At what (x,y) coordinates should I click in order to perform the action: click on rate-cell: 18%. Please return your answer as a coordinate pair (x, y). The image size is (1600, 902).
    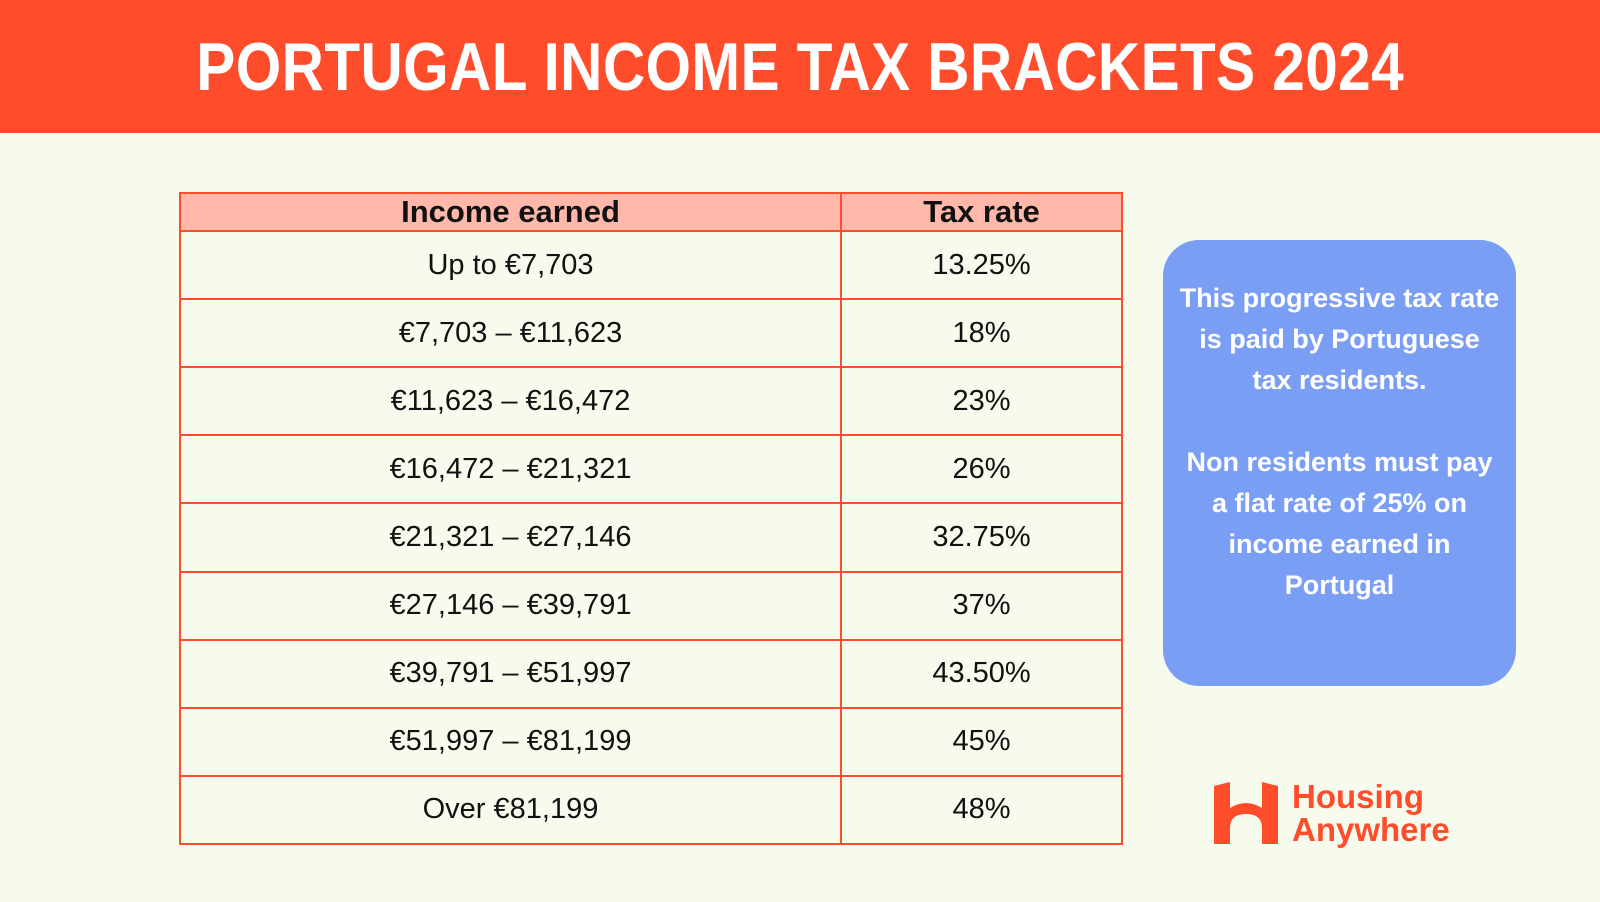
    Looking at the image, I should click on (981, 333).